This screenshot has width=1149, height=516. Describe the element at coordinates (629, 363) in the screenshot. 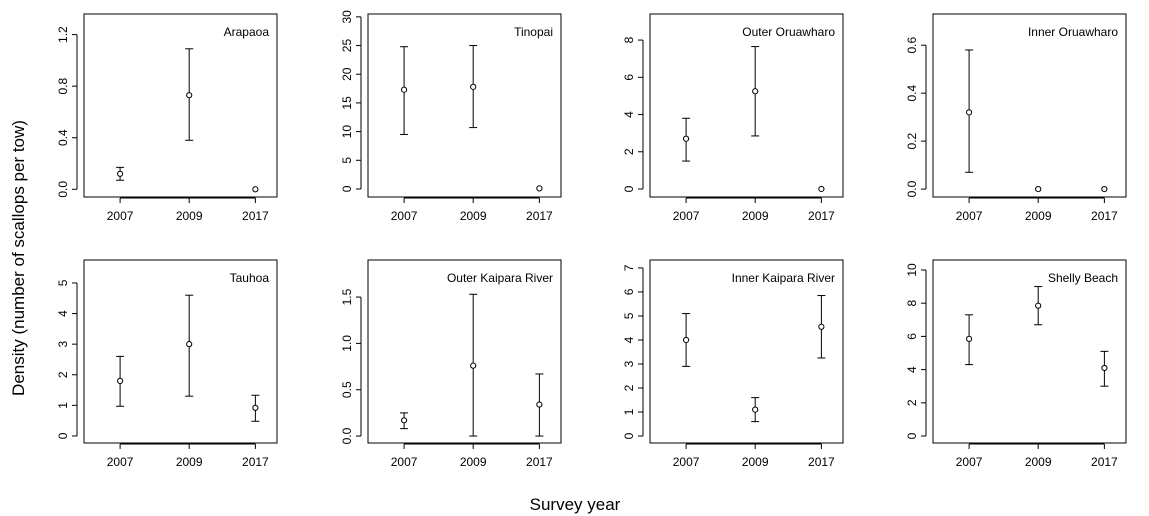

I see `y-tick-label: 3` at that location.